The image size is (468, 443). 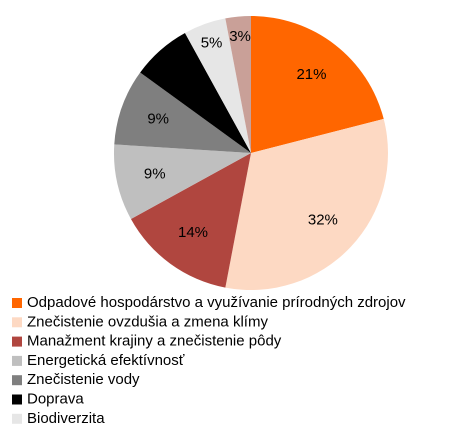 What do you see at coordinates (147, 321) in the screenshot?
I see `legend-label: Znečistenie ovzdušia a zmena klímy` at bounding box center [147, 321].